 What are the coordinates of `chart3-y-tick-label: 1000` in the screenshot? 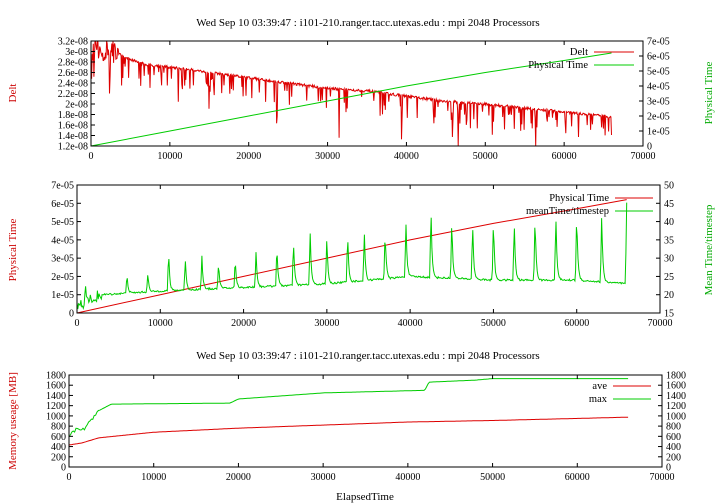 It's located at (56, 416).